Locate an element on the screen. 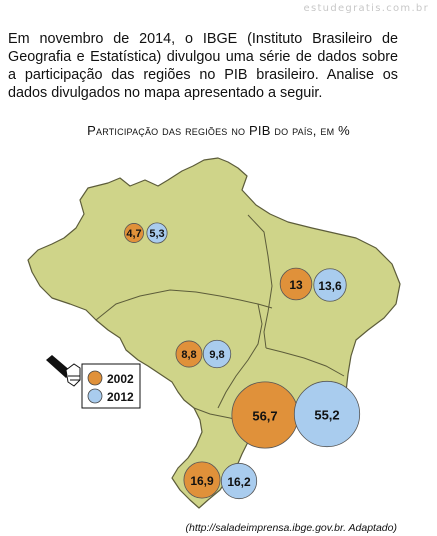 This screenshot has height=536, width=437. bubble-sul-2002 is located at coordinates (202, 480).